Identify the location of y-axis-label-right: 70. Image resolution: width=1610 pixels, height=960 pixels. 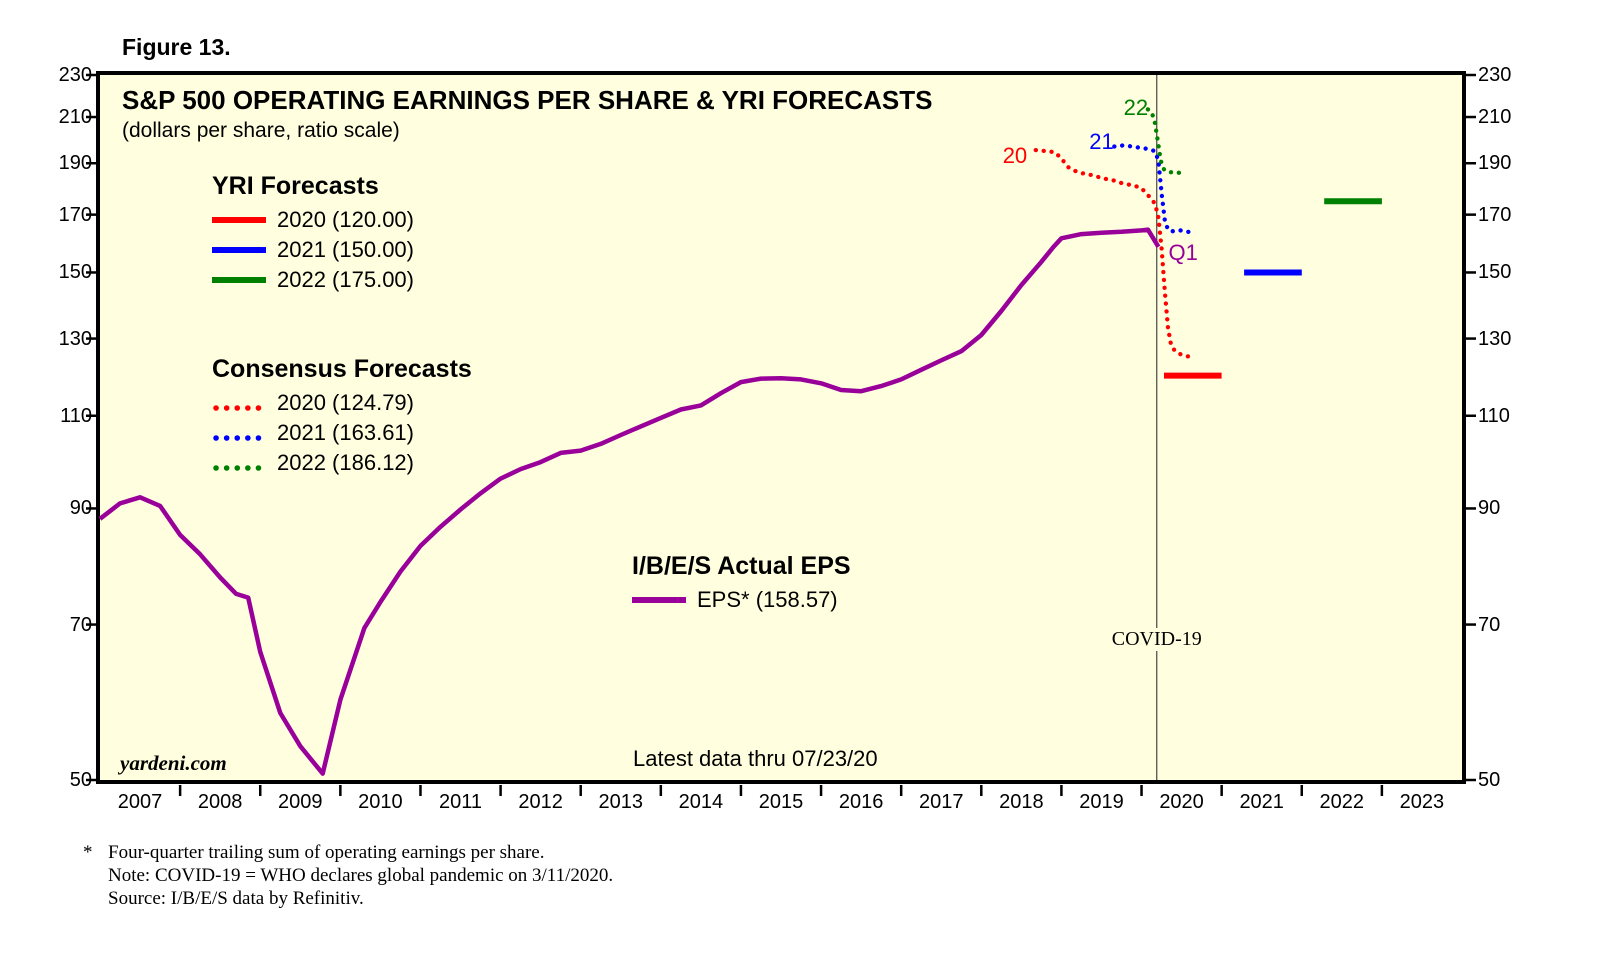
(1489, 624).